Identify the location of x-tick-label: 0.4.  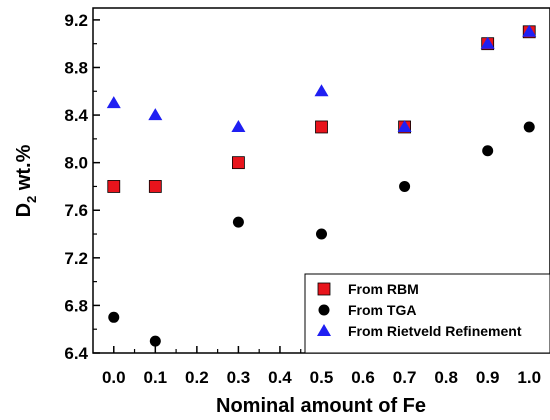
(280, 377).